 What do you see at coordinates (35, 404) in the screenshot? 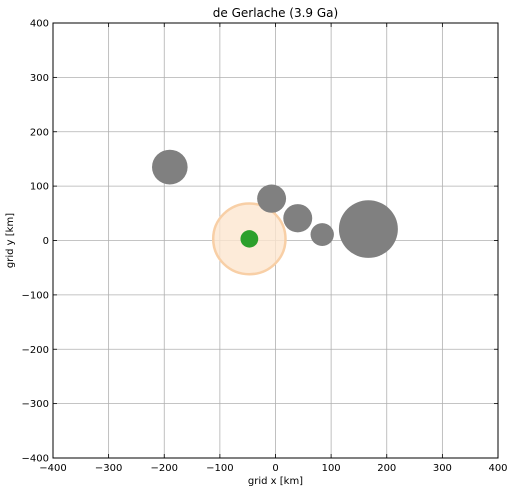
I see `y-tick-label: −300` at bounding box center [35, 404].